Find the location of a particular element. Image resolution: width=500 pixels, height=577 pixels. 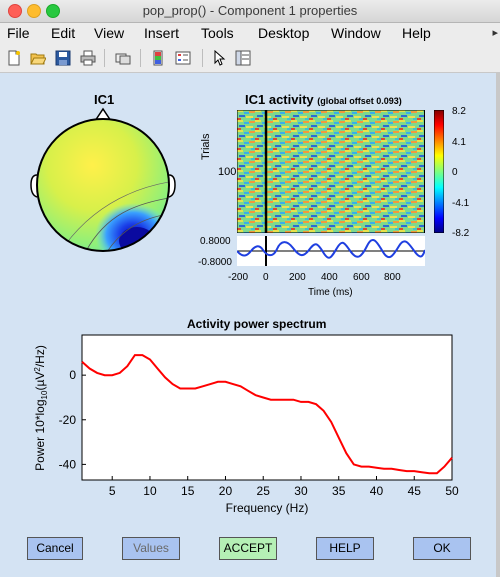

erp-colorbar is located at coordinates (439, 171).